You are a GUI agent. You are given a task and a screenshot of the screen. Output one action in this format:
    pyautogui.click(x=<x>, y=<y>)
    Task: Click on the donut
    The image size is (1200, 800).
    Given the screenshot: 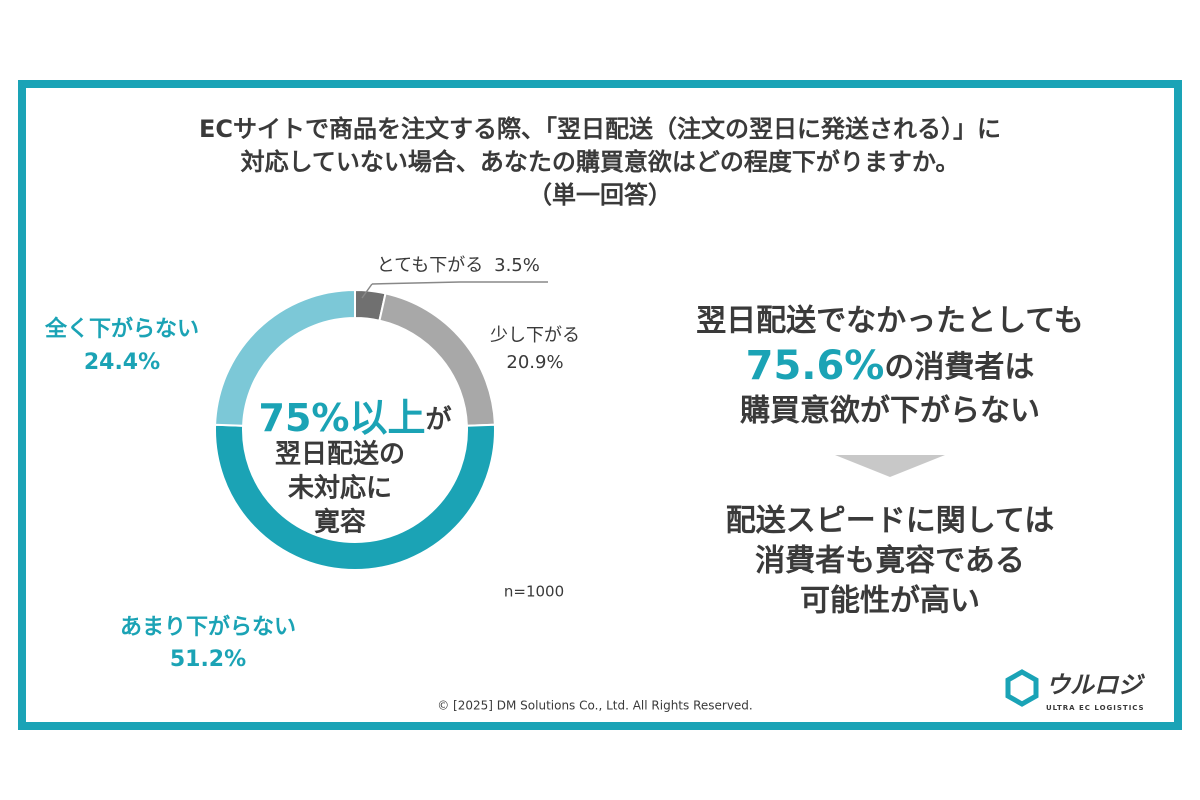 What is the action you would take?
    pyautogui.click(x=355, y=429)
    